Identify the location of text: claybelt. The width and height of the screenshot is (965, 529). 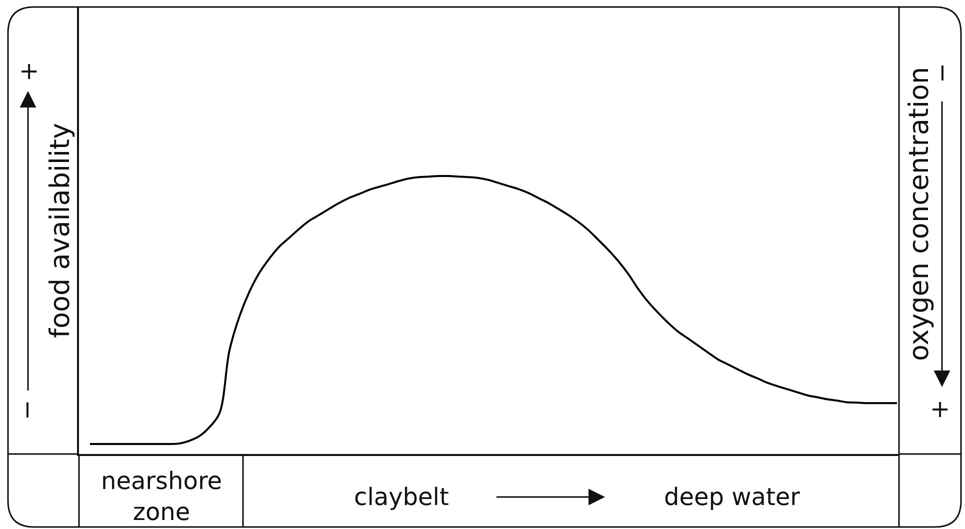
(401, 497).